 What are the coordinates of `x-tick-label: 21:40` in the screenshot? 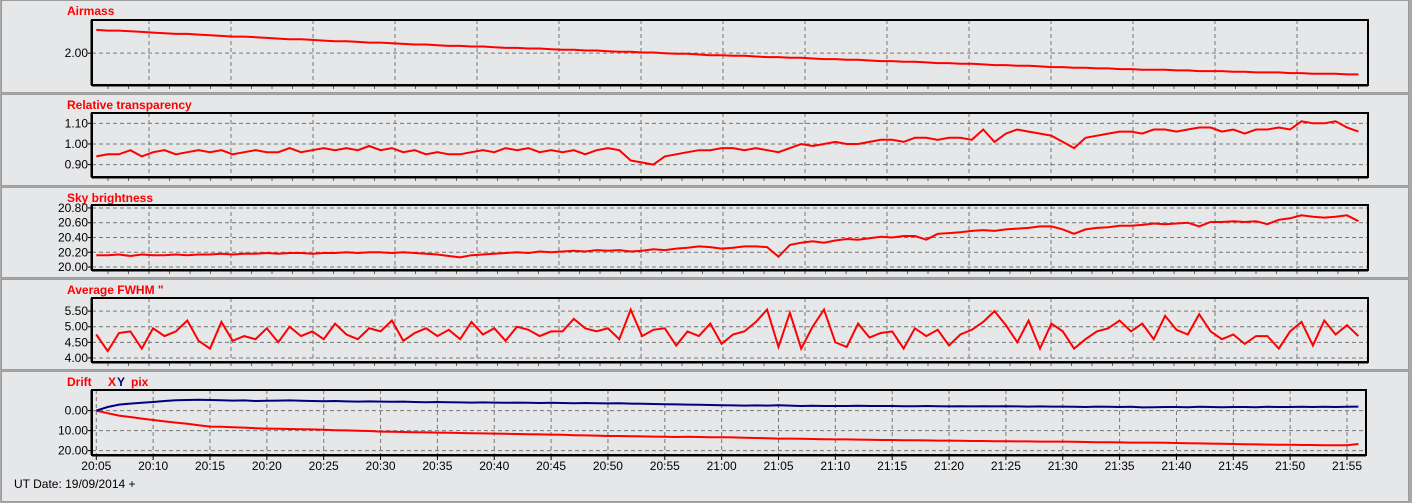 It's located at (1176, 466).